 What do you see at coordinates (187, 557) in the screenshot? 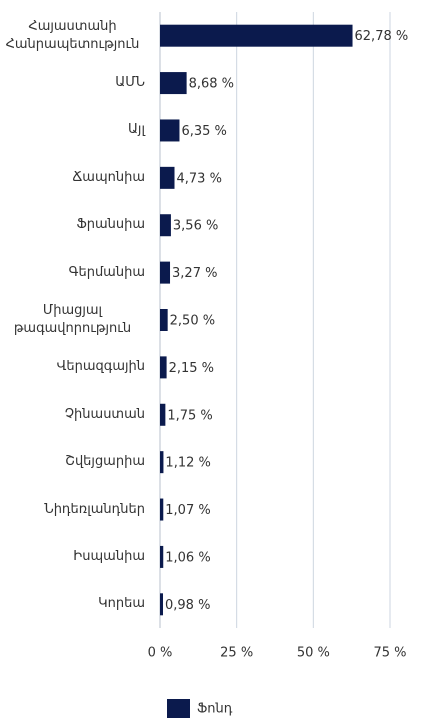
I see `data-label: 1,06 %` at bounding box center [187, 557].